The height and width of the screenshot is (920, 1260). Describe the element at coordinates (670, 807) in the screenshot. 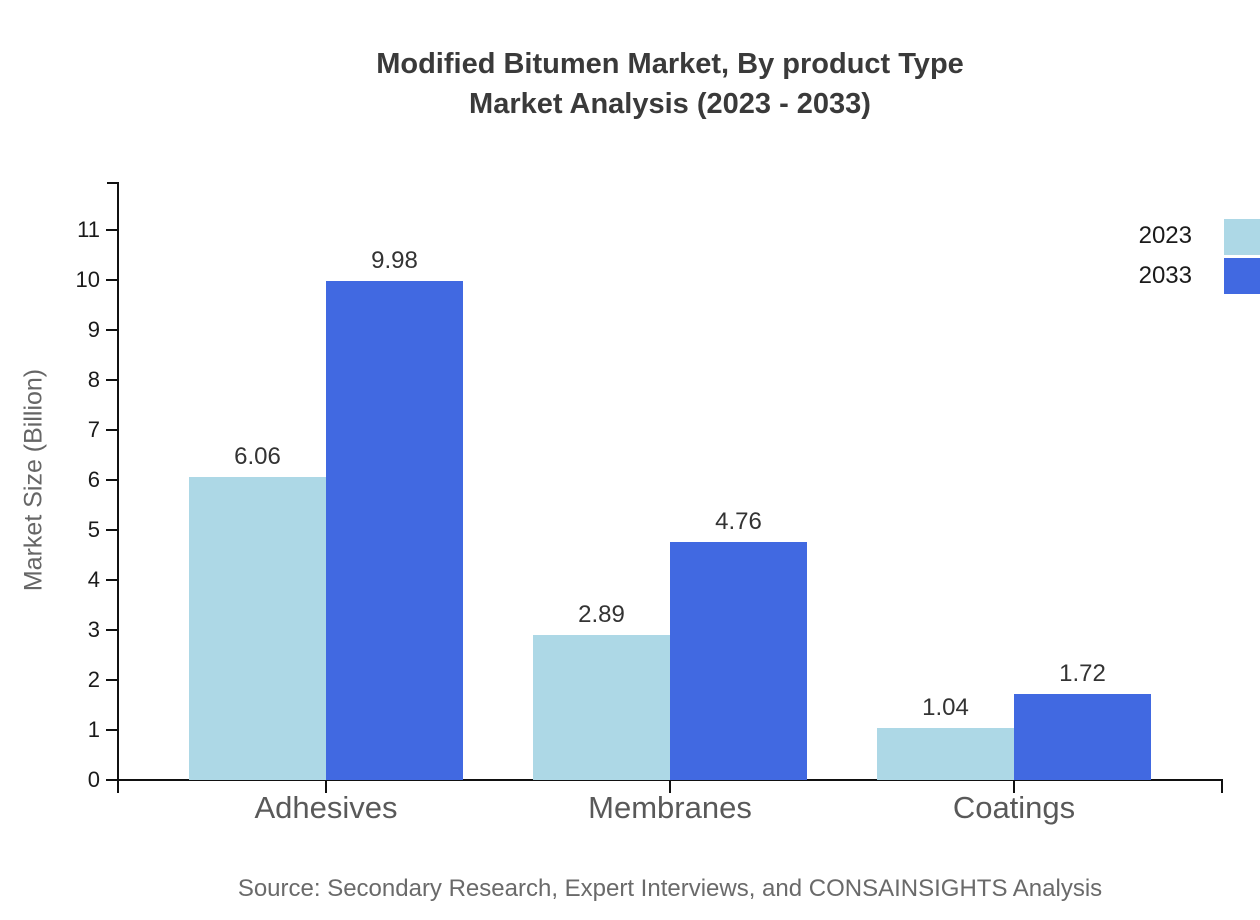

I see `x-label-membranes: Membranes` at that location.